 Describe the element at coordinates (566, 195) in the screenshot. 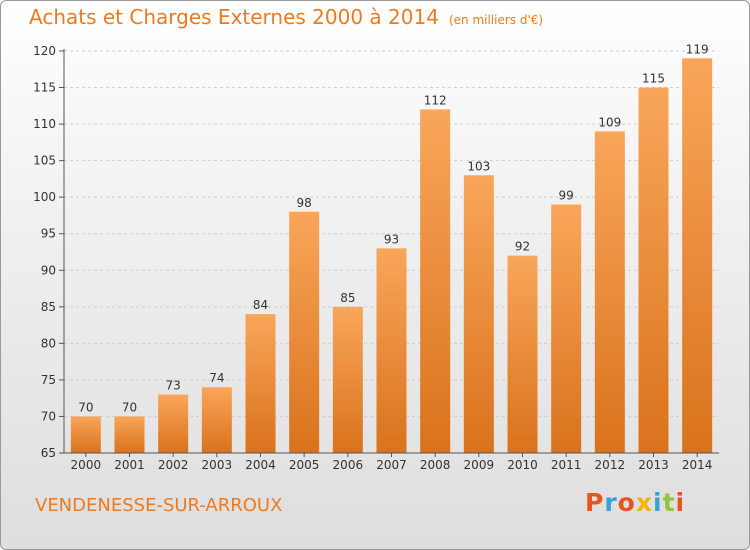

I see `bar-value-label: 99` at that location.